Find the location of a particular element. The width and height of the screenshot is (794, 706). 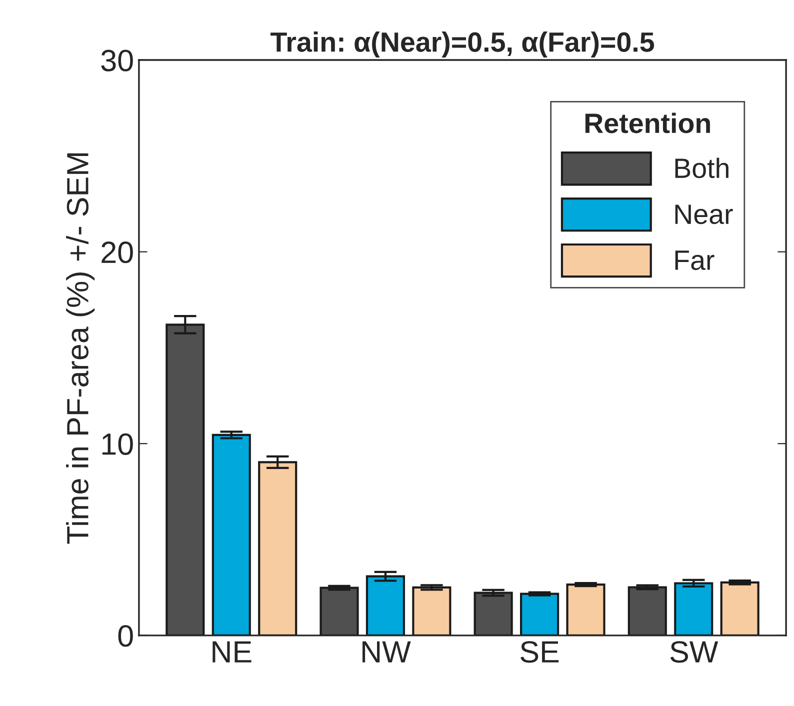

y-tick-label: 20 is located at coordinates (117, 253).